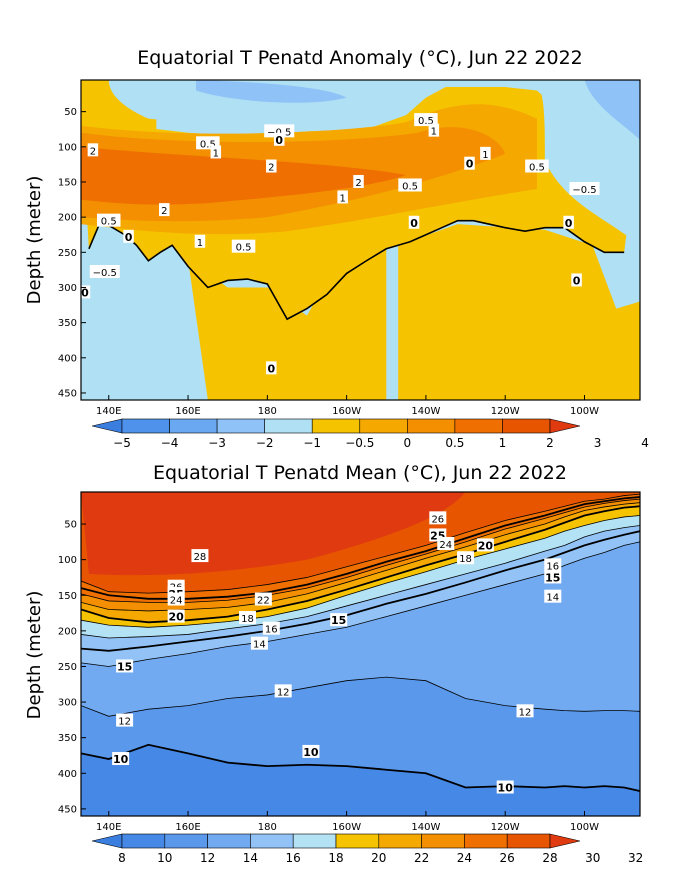  I want to click on anomaly-x-tick-label: 100W, so click(584, 411).